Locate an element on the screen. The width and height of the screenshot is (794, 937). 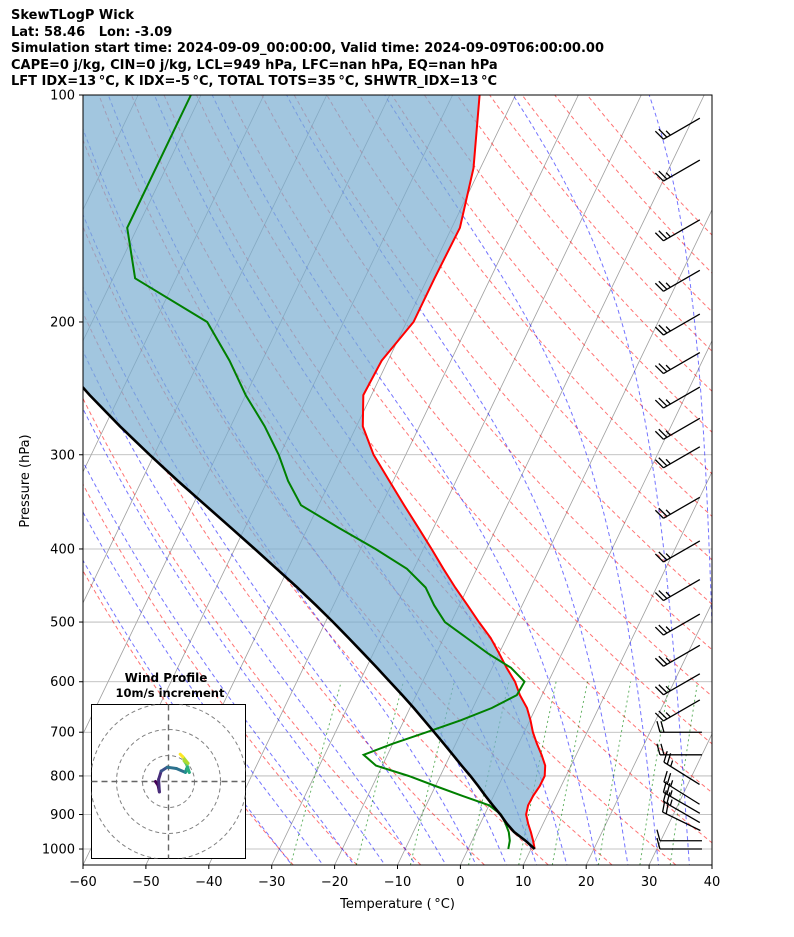
x-tick-label: 20 is located at coordinates (586, 882).